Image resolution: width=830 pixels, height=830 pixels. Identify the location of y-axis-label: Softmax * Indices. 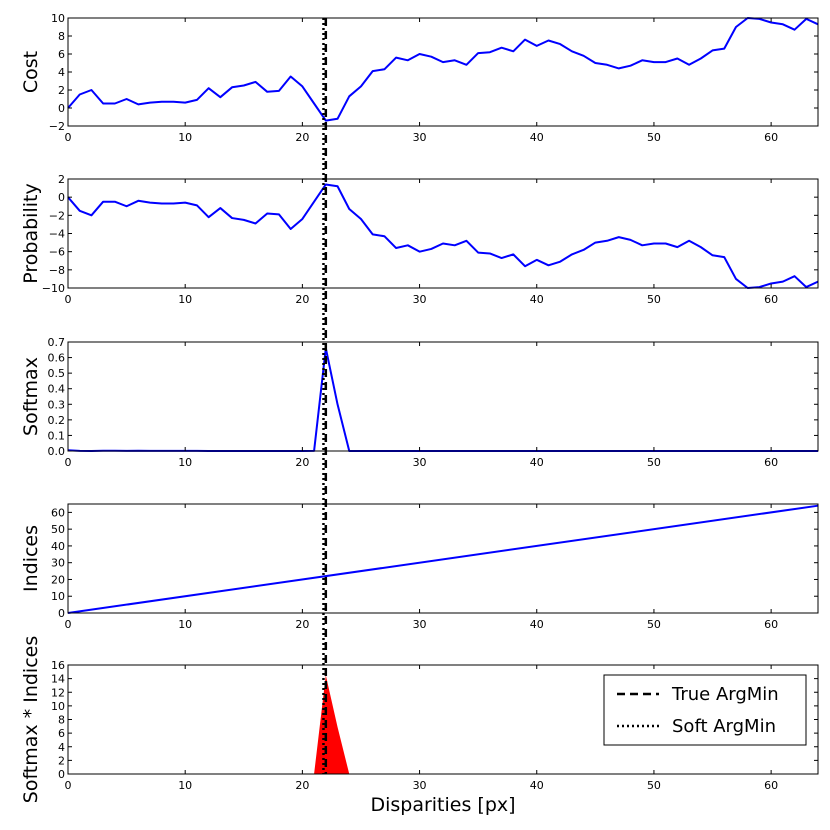
(31, 719).